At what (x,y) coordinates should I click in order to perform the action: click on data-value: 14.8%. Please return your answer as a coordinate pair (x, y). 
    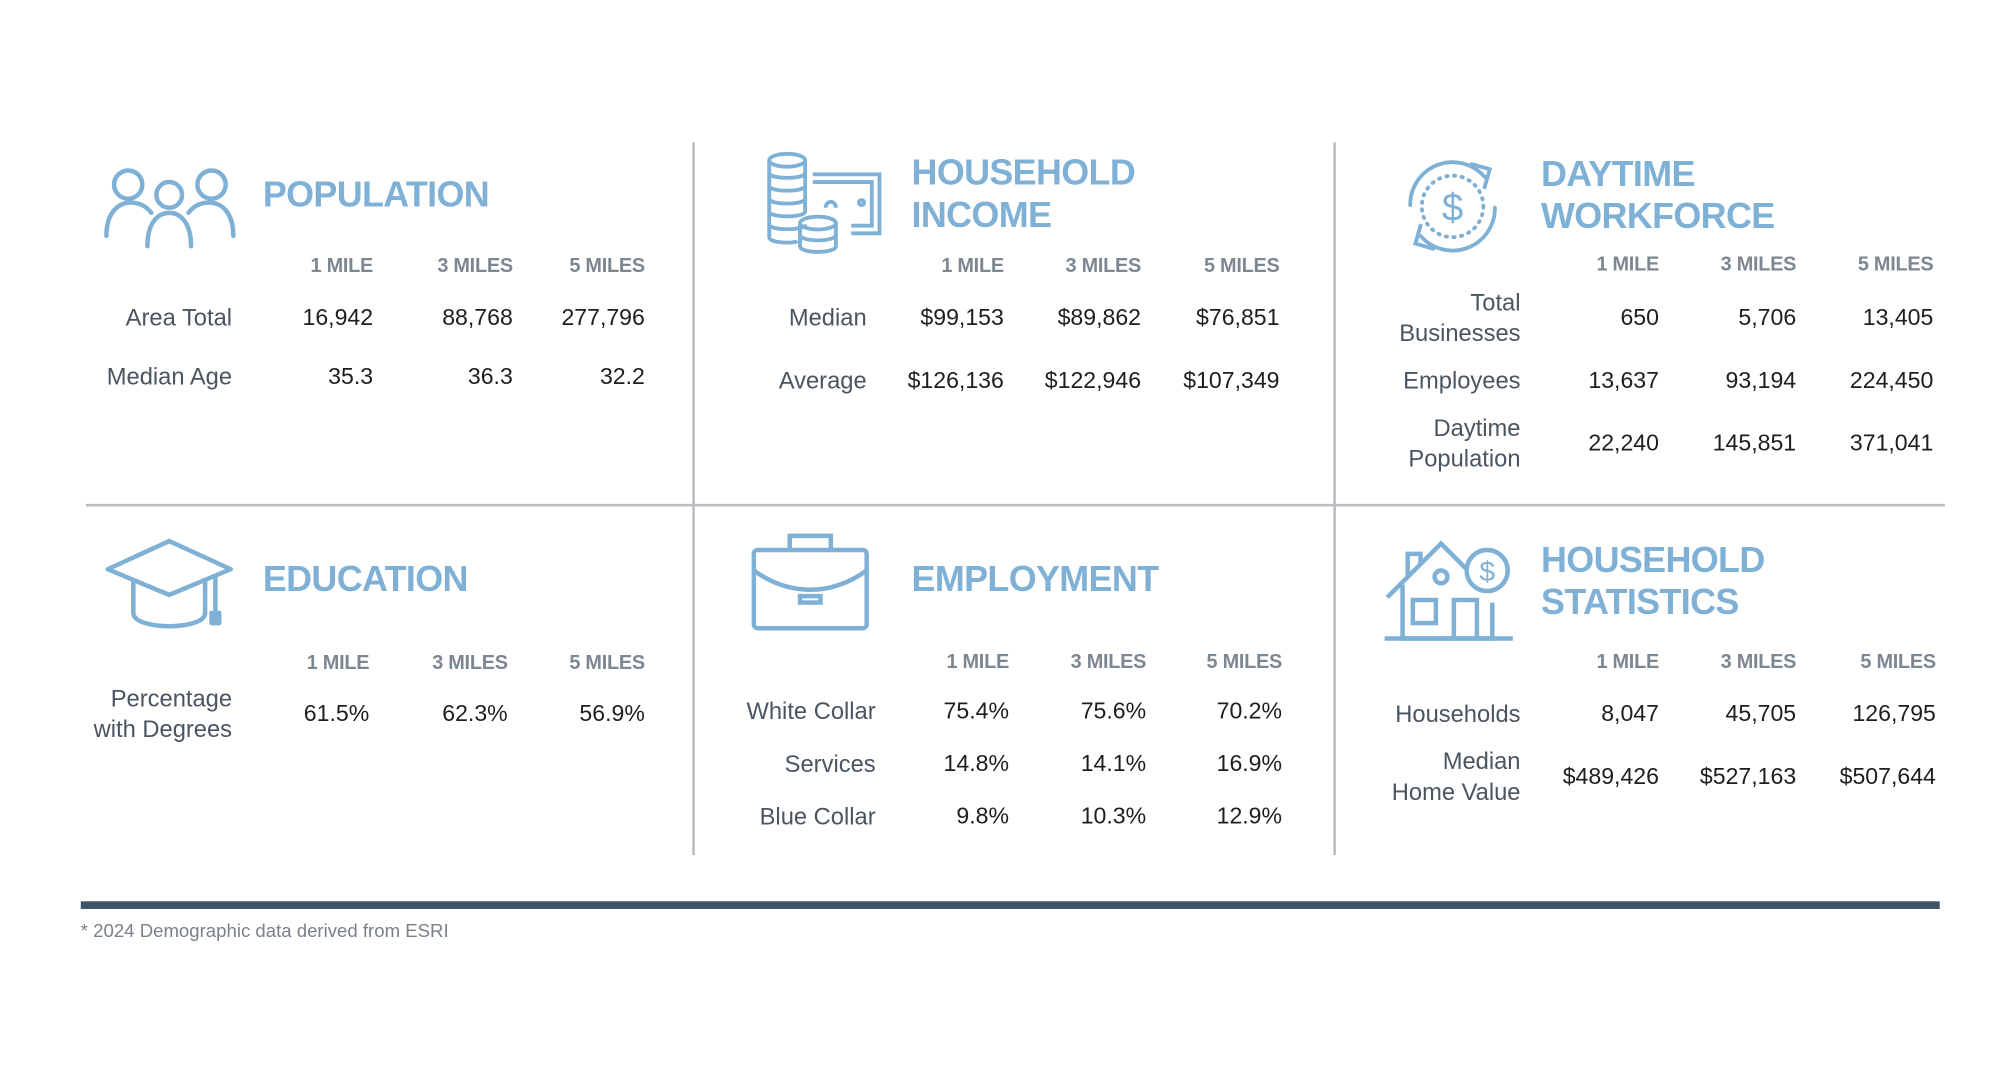
    Looking at the image, I should click on (976, 763).